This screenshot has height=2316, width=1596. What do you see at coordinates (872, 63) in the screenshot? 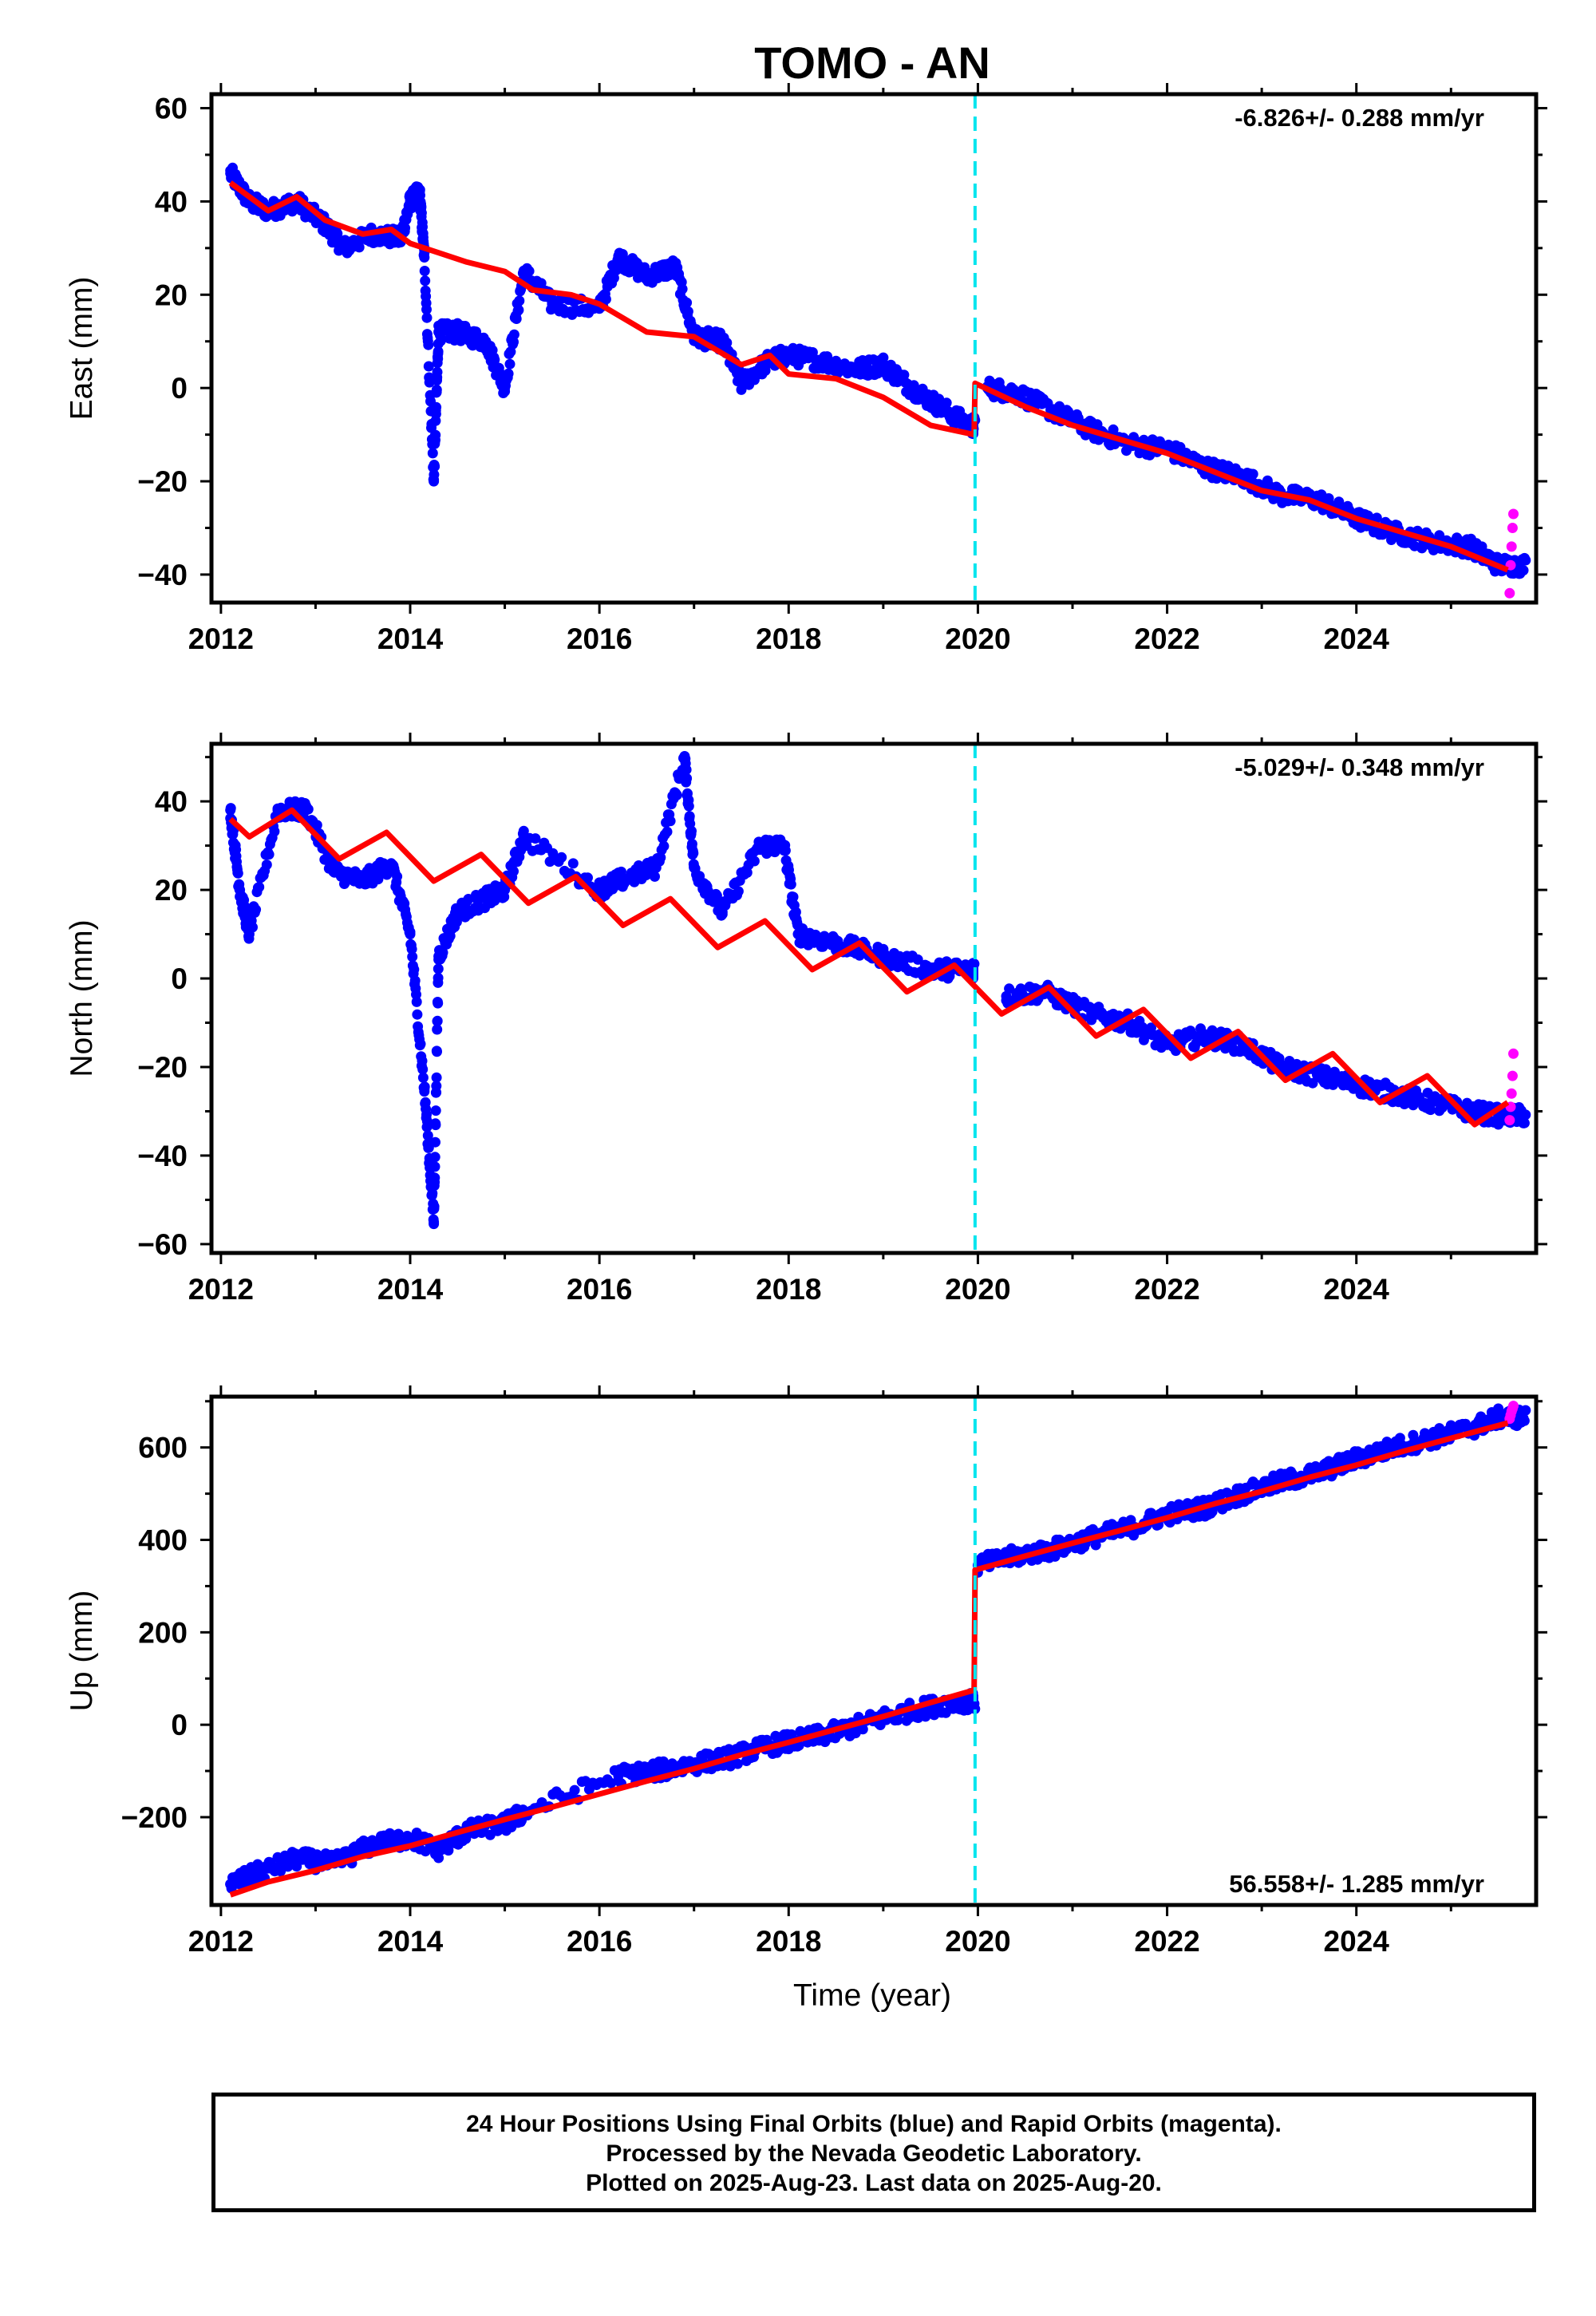
I see `figure-title: TOMO - AN` at bounding box center [872, 63].